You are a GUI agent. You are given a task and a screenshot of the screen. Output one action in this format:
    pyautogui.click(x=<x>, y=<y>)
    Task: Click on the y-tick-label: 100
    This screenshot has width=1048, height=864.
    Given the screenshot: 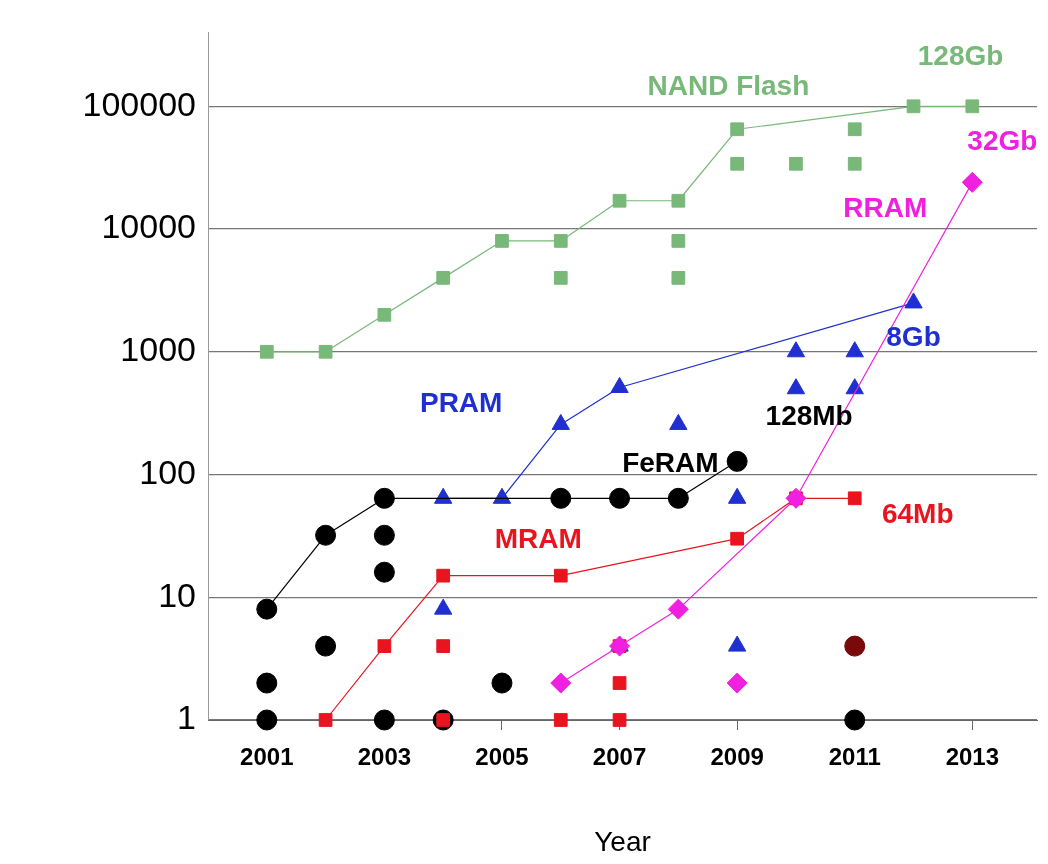 What is the action you would take?
    pyautogui.click(x=167, y=471)
    